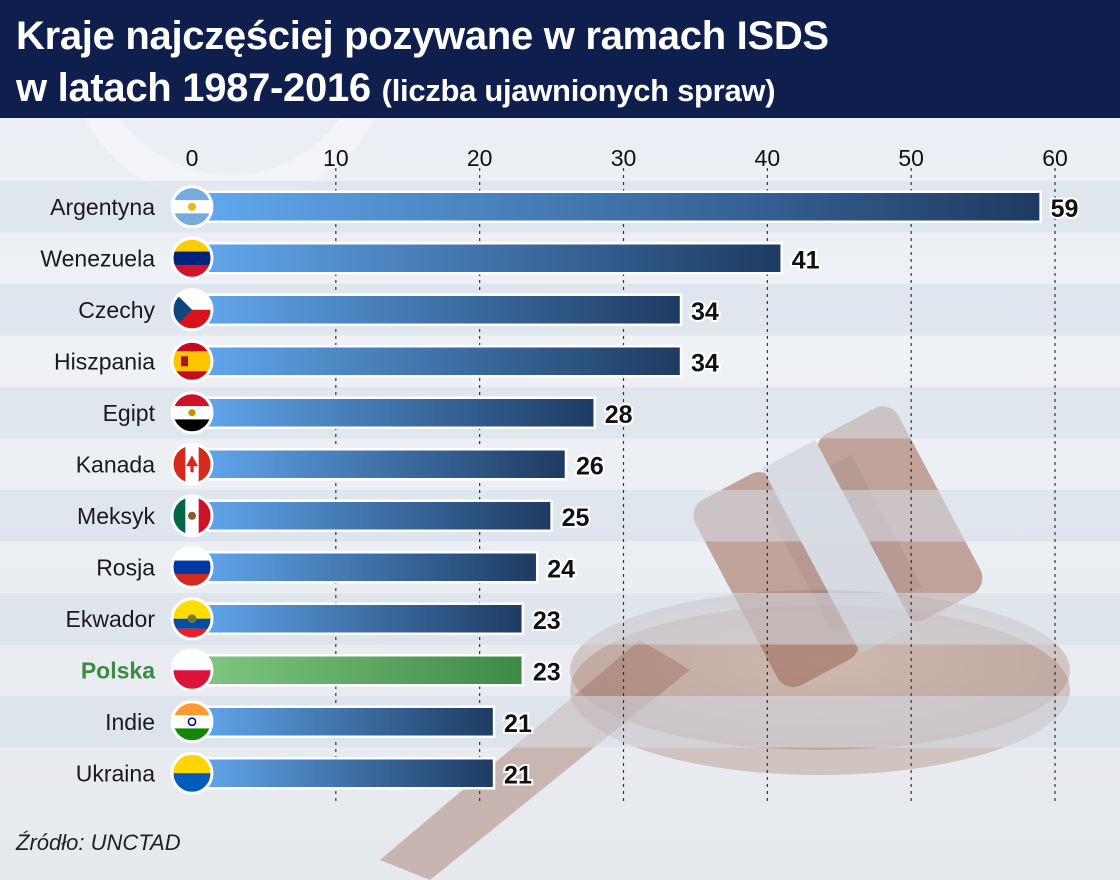  Describe the element at coordinates (192, 413) in the screenshot. I see `flag-egypt-icon` at that location.